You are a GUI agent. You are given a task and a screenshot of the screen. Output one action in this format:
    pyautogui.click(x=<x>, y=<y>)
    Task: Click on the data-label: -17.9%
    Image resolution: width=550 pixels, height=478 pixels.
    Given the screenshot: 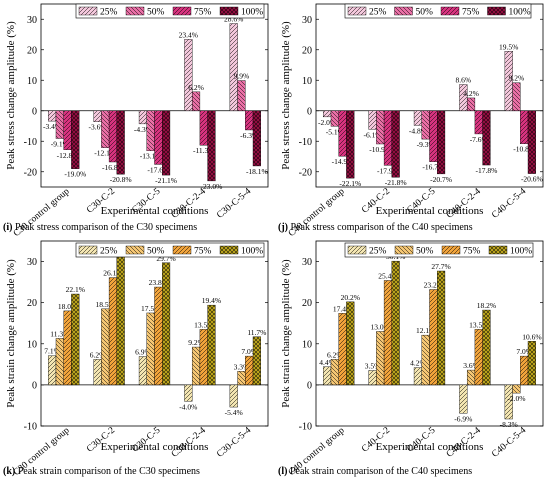 What is the action you would take?
    pyautogui.click(x=388, y=170)
    